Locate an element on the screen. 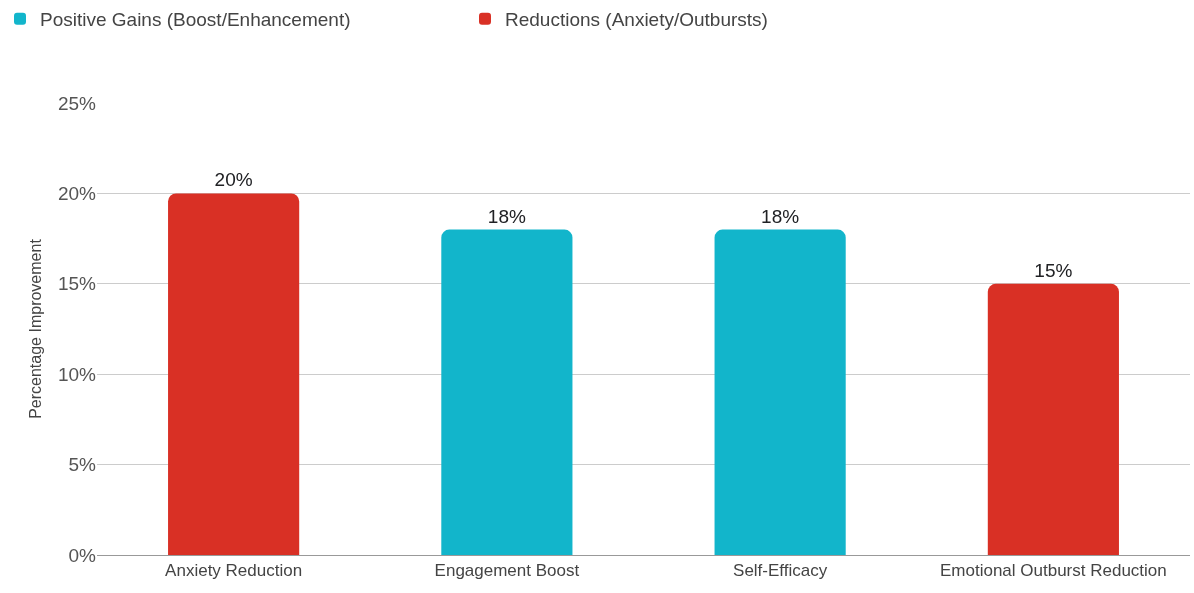 This screenshot has width=1194, height=593. legend-label: Positive Gains (Boost/Enhancement) is located at coordinates (195, 20).